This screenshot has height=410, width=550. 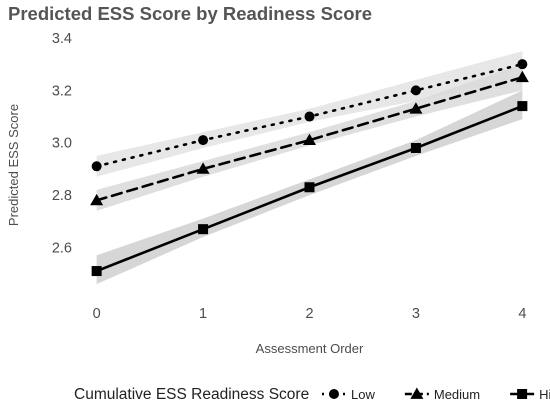 I want to click on x-tick-label-4: 4, so click(x=522, y=314).